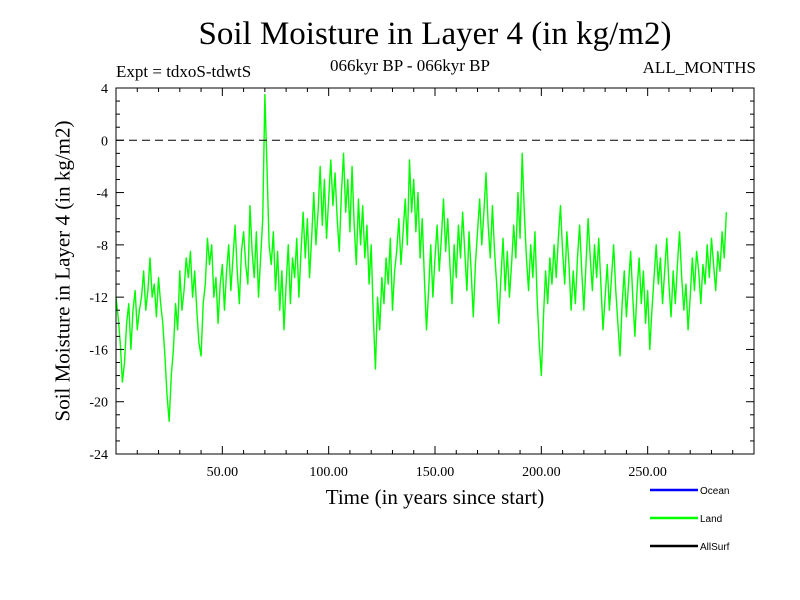  What do you see at coordinates (104, 89) in the screenshot?
I see `y-tick-label: 4` at bounding box center [104, 89].